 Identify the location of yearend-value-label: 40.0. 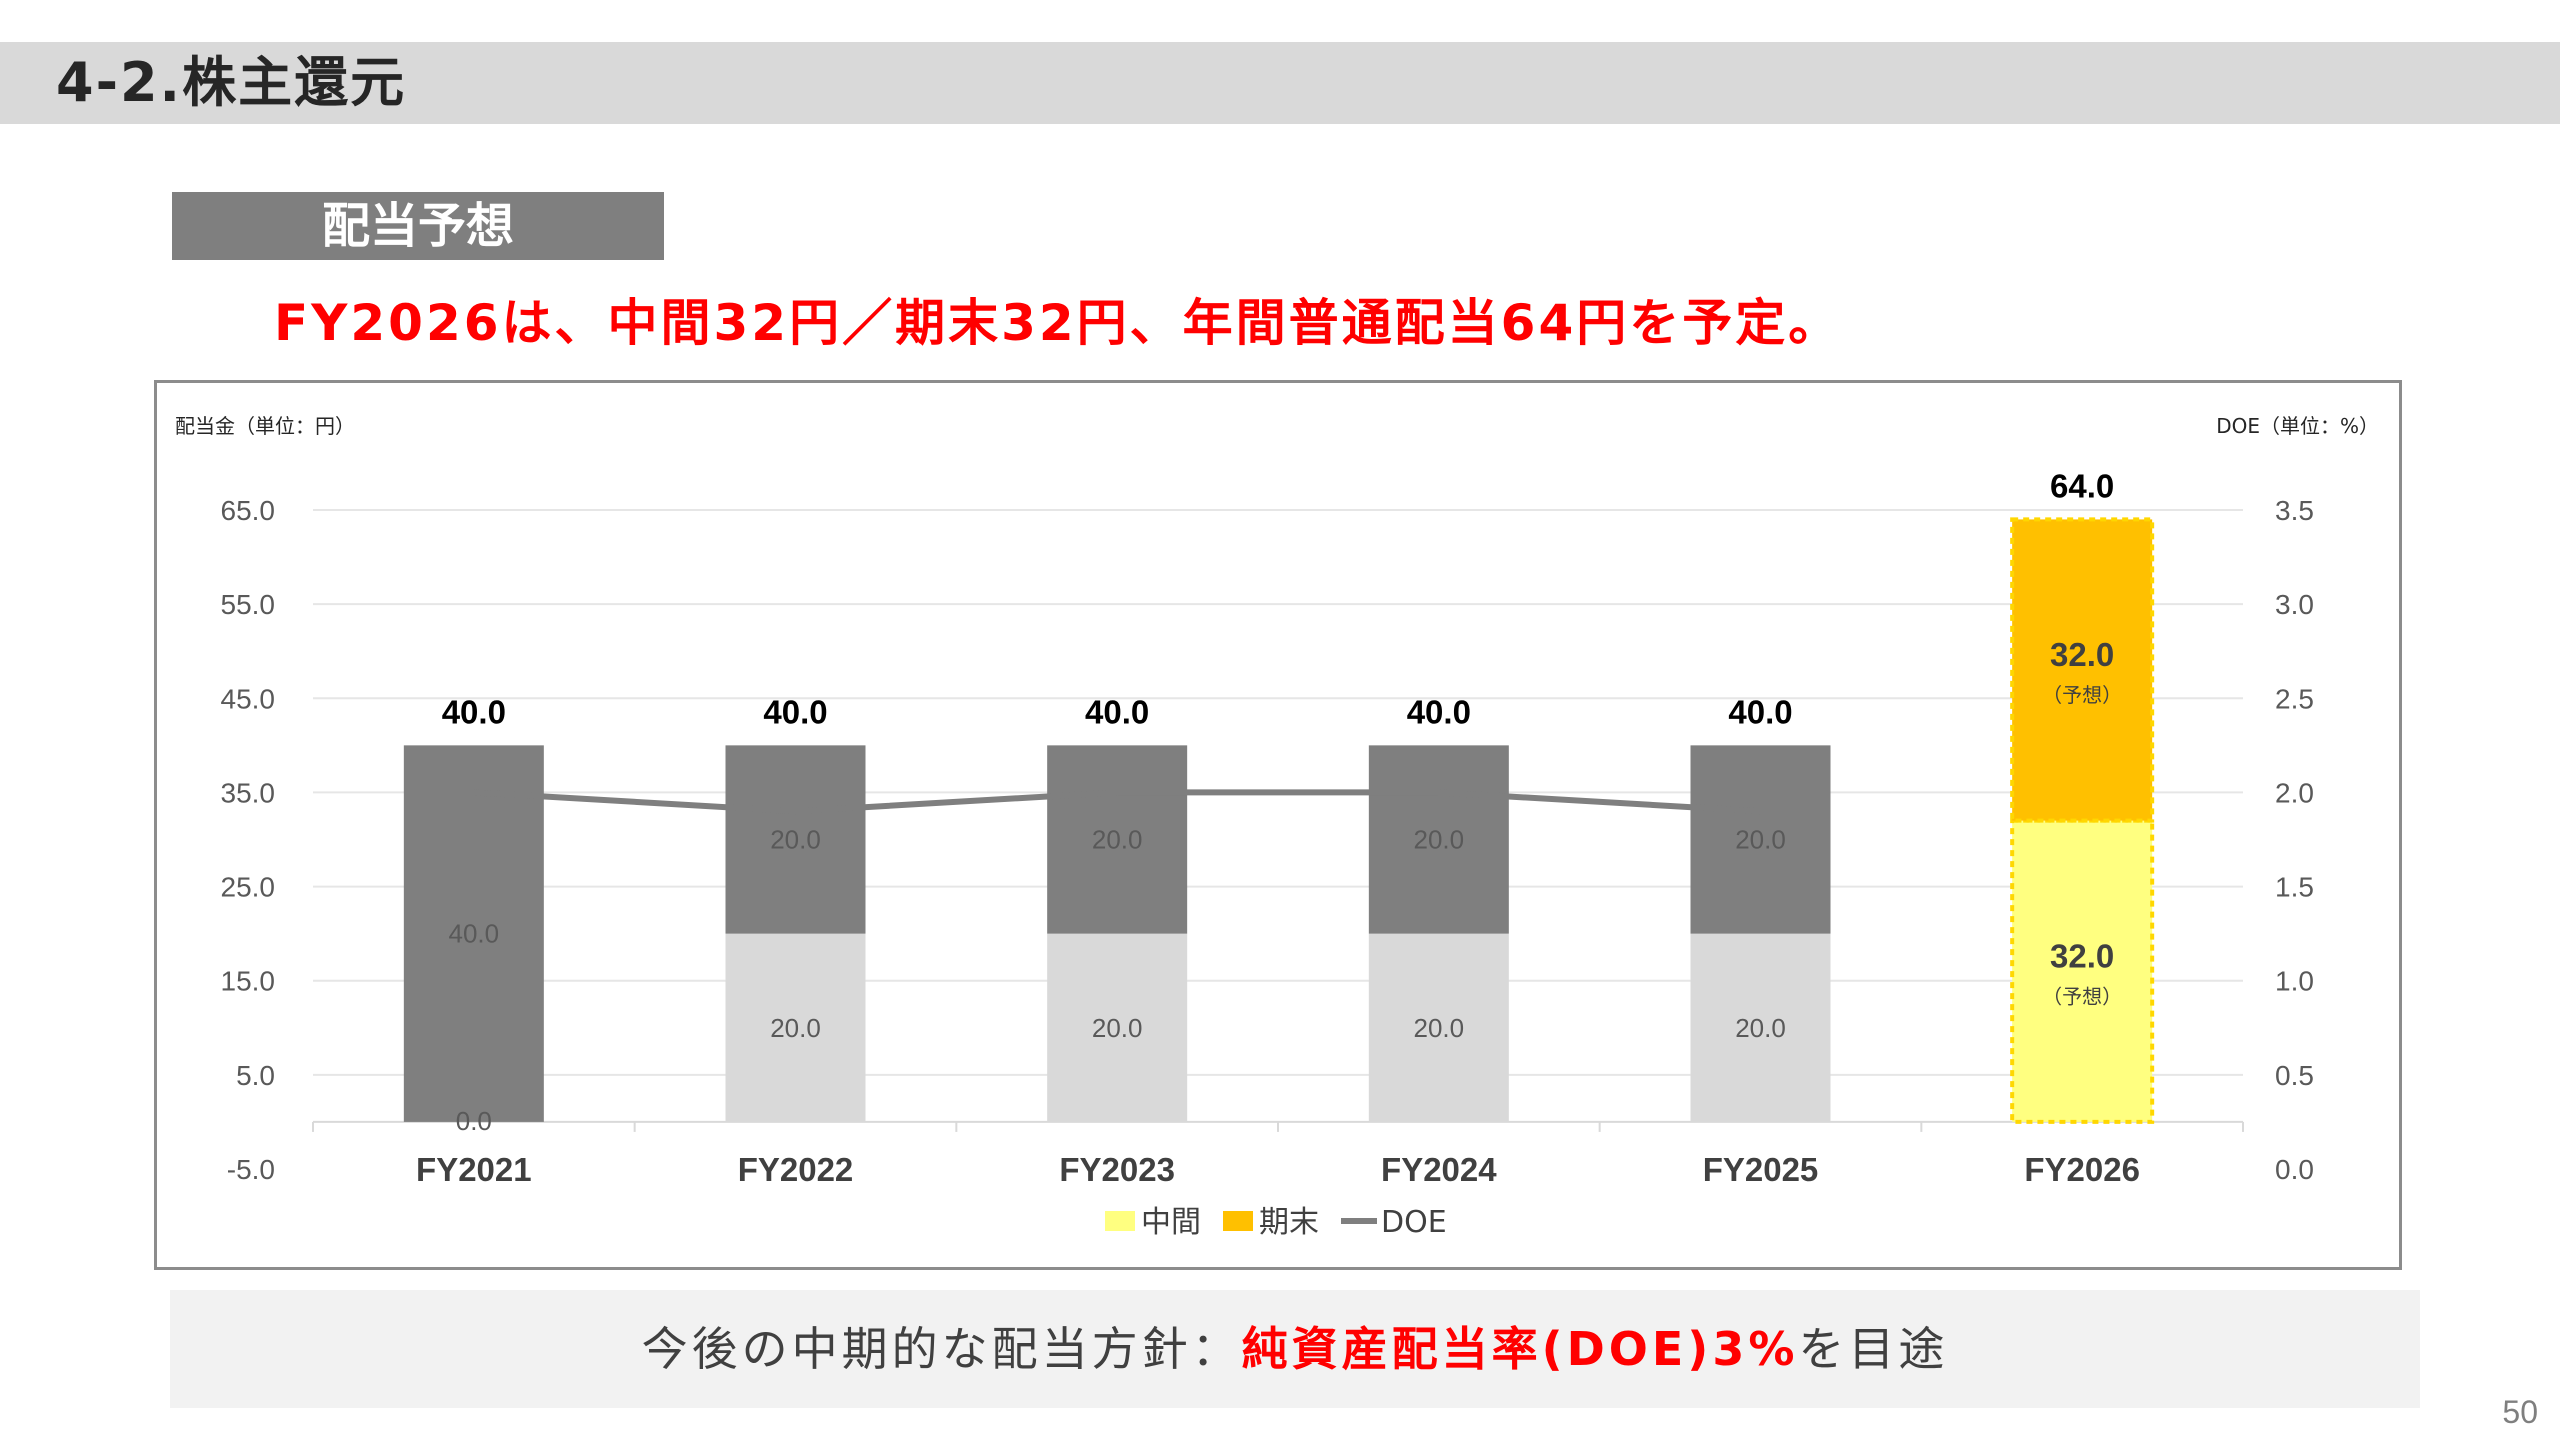
(474, 934).